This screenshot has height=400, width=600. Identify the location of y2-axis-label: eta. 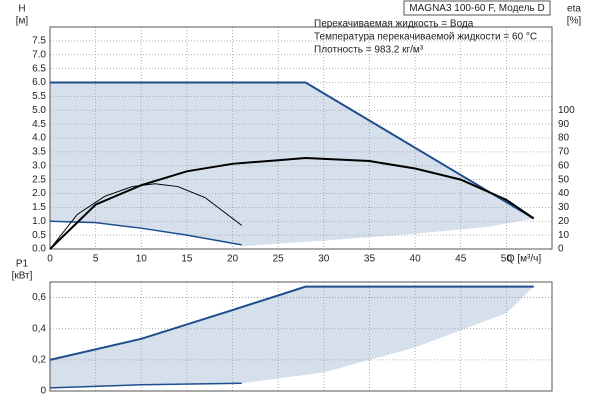
(574, 9).